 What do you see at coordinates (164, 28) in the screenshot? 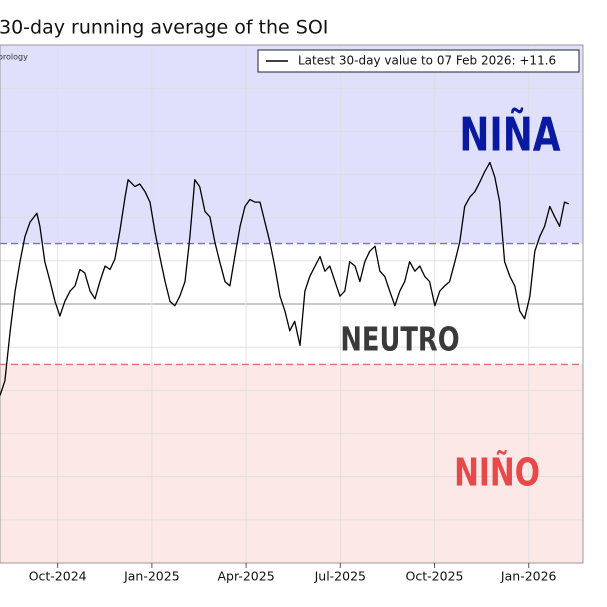
I see `chart-title: 30-day running average of the SOI` at bounding box center [164, 28].